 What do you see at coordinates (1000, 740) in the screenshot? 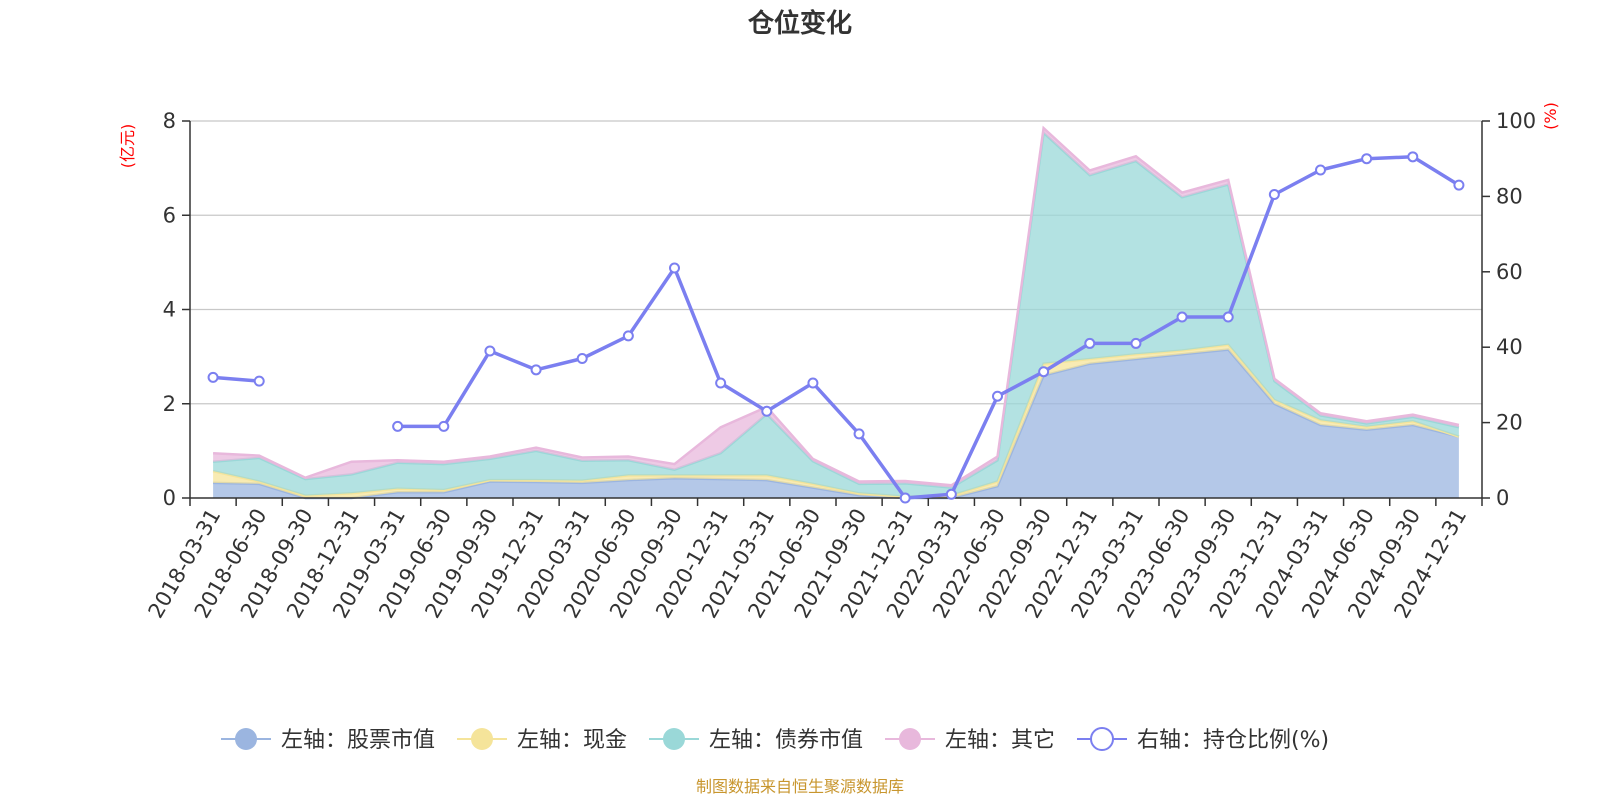
I see `legend-label-3: 左轴：其它` at bounding box center [1000, 740].